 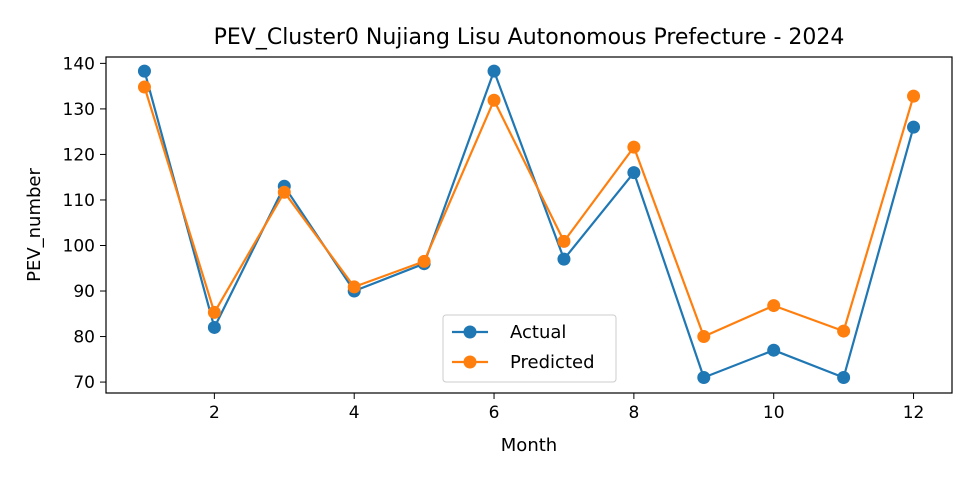 I want to click on legend-marker-actual, so click(x=470, y=332).